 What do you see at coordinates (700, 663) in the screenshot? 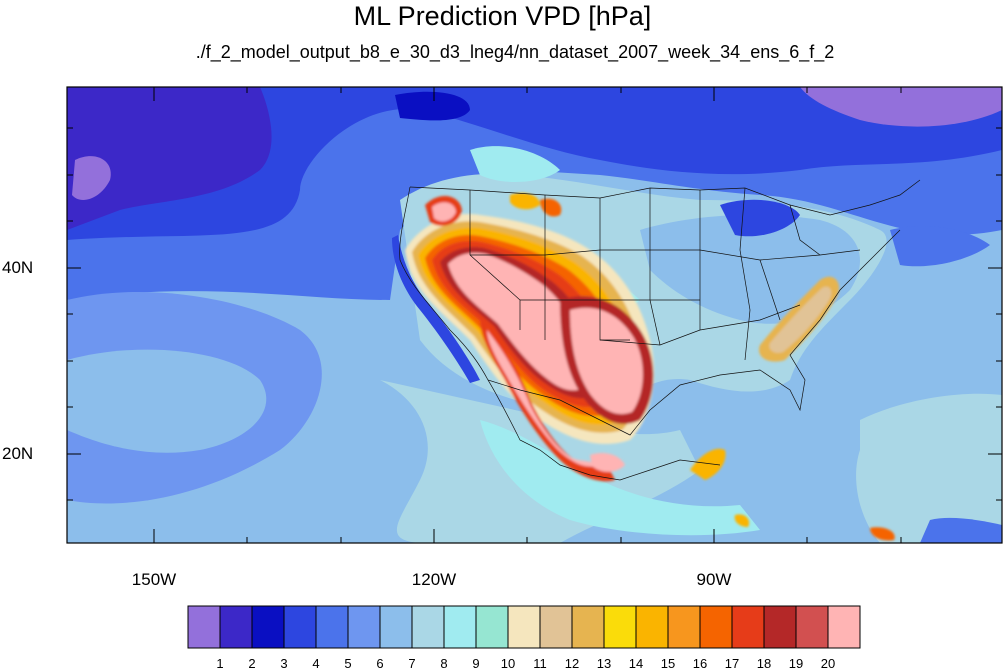
I see `colorbar-tick-label: 16` at bounding box center [700, 663].